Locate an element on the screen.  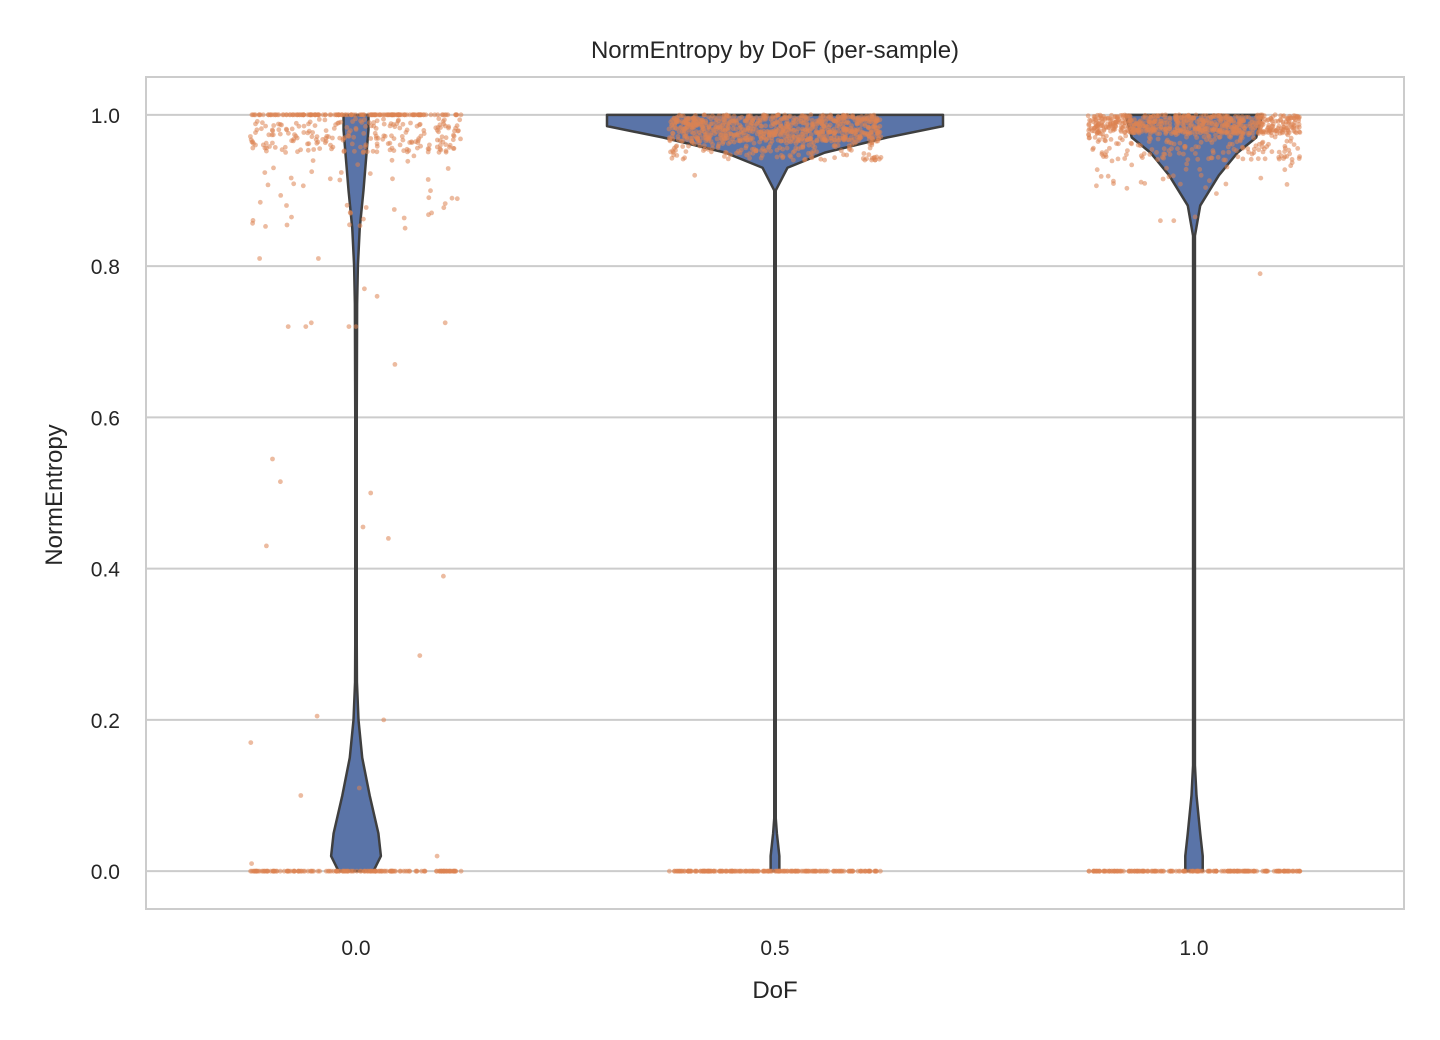
y-tick-labels: 0.0 0.2 0.4 0.6 0.8 1.0 is located at coordinates (106, 494).